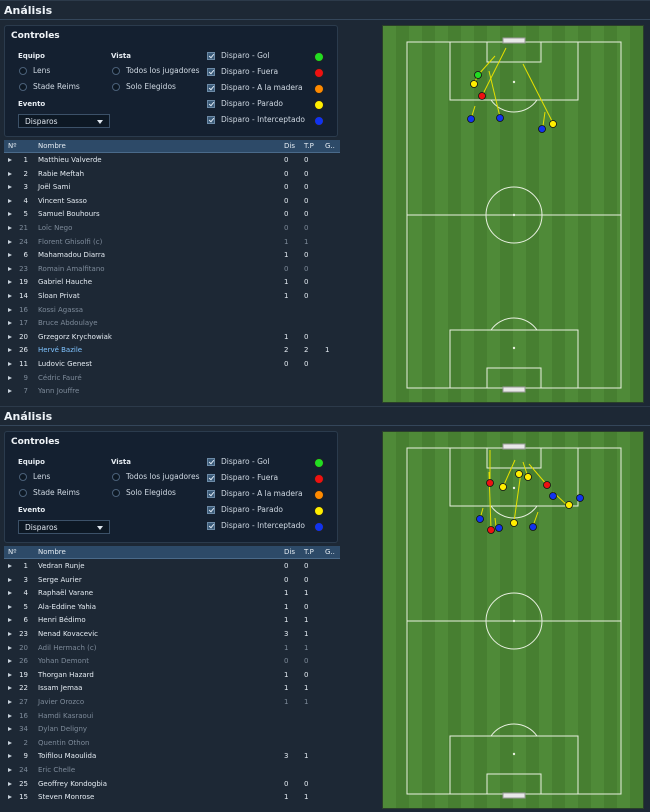 This screenshot has width=650, height=812. Describe the element at coordinates (172, 784) in the screenshot. I see `table-row: 25 Geoffrey Kondogbia 0 0` at that location.